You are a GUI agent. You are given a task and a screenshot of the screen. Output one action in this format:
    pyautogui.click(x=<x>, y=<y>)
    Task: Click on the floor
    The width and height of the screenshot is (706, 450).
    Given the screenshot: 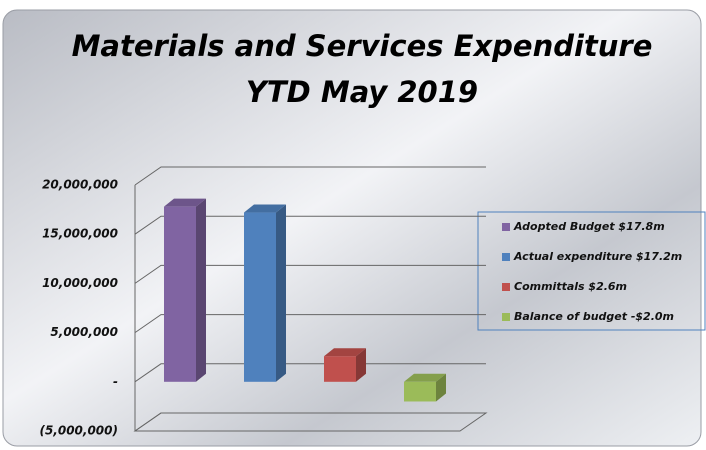 What is the action you would take?
    pyautogui.click(x=310, y=422)
    